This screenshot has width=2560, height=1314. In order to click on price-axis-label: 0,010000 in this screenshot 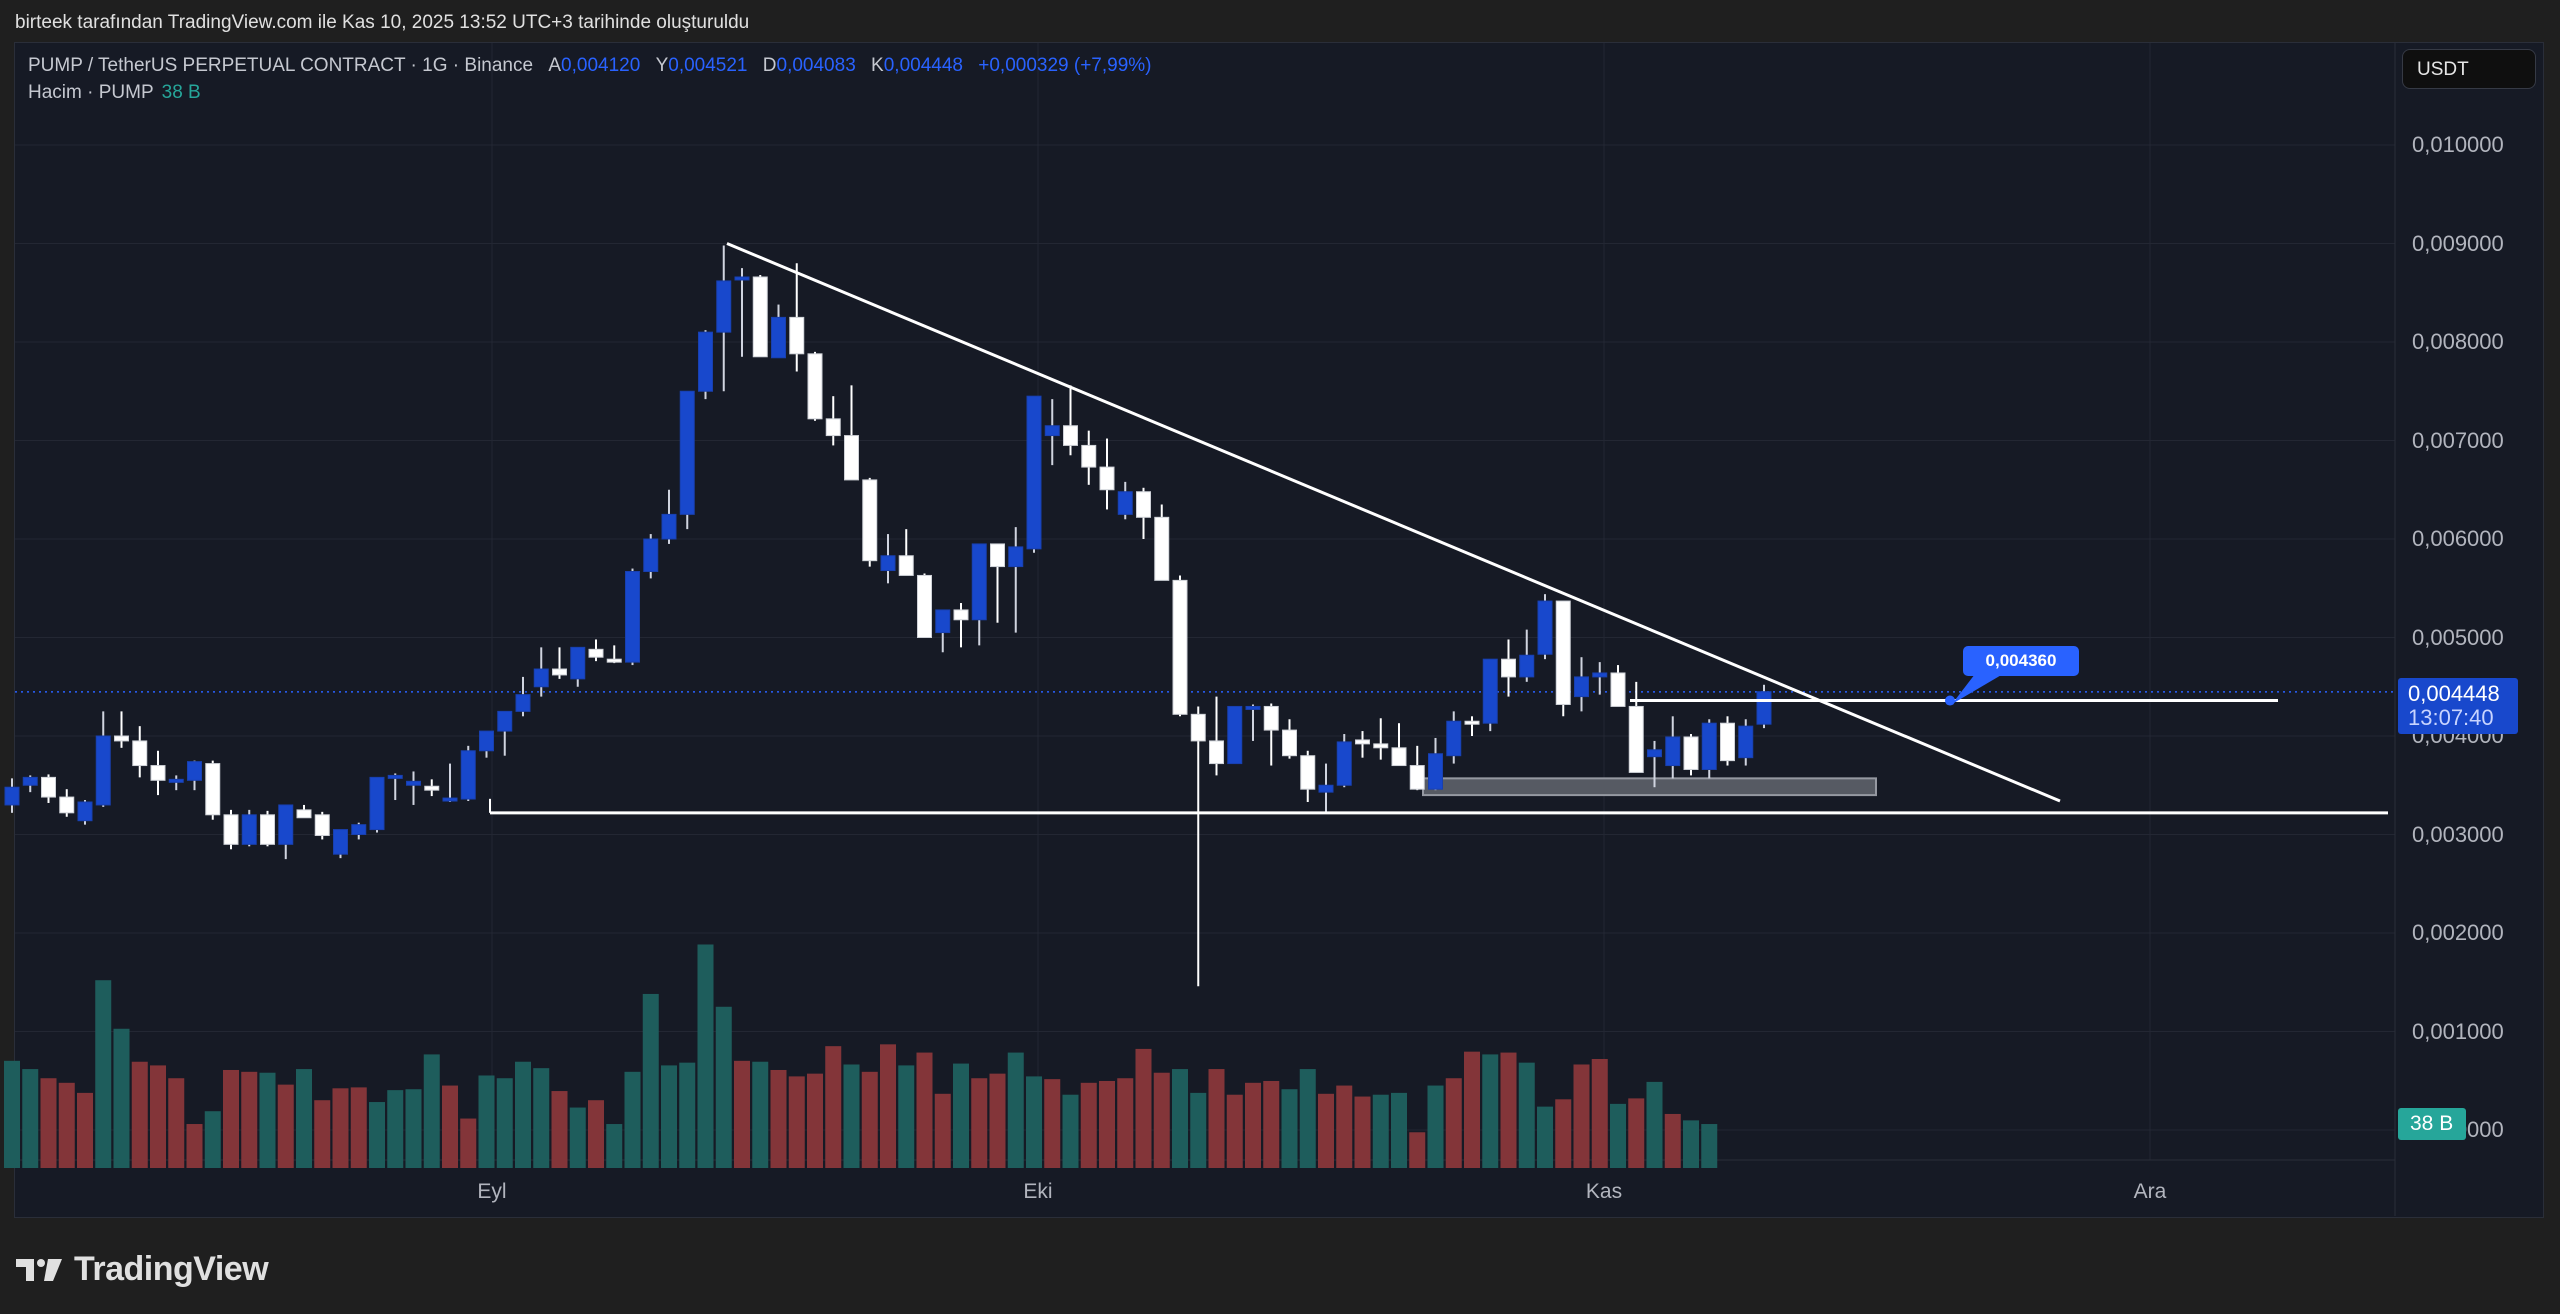, I will do `click(2458, 144)`.